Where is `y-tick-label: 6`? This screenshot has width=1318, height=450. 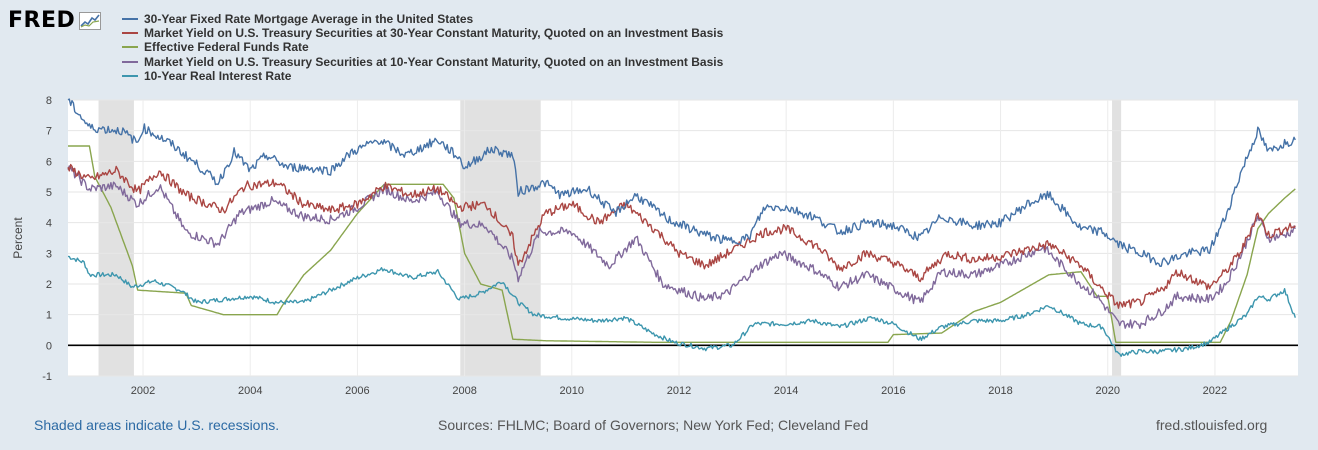
y-tick-label: 6 is located at coordinates (49, 162).